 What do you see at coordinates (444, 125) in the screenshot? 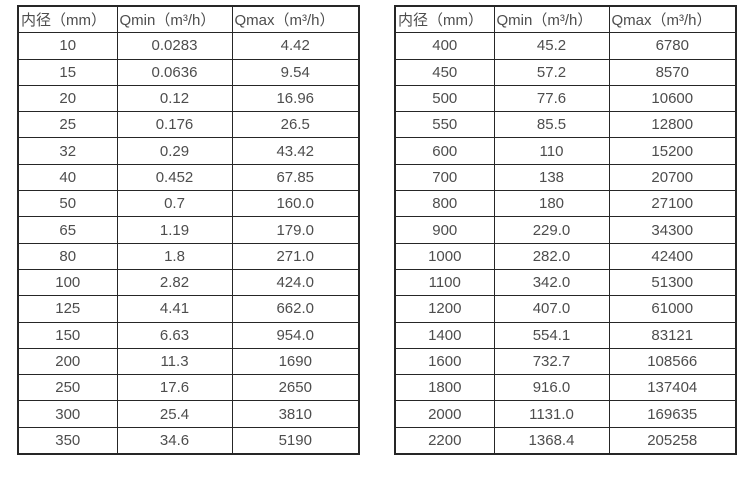
I see `table-cell: 550` at bounding box center [444, 125].